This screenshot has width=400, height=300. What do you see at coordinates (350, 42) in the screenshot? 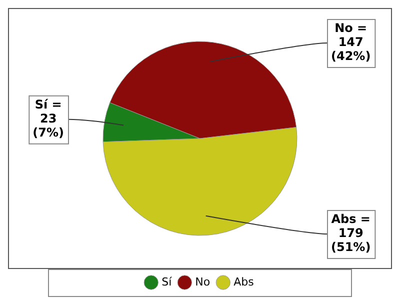
I see `data-label: No = 147 (42%)` at bounding box center [350, 42].